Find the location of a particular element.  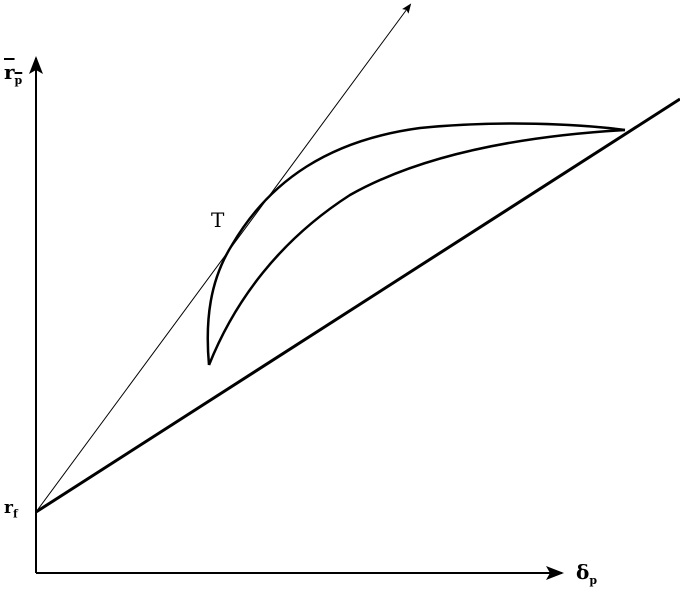

risk-free-rate-label: rf is located at coordinates (11, 509).